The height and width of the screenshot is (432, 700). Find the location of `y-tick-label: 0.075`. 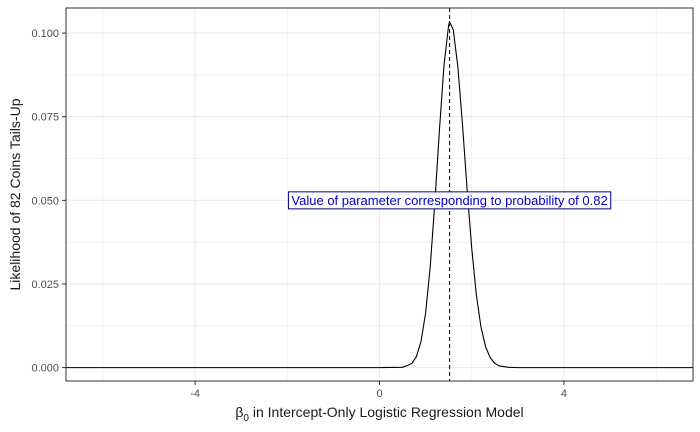

y-tick-label: 0.075 is located at coordinates (45, 118).